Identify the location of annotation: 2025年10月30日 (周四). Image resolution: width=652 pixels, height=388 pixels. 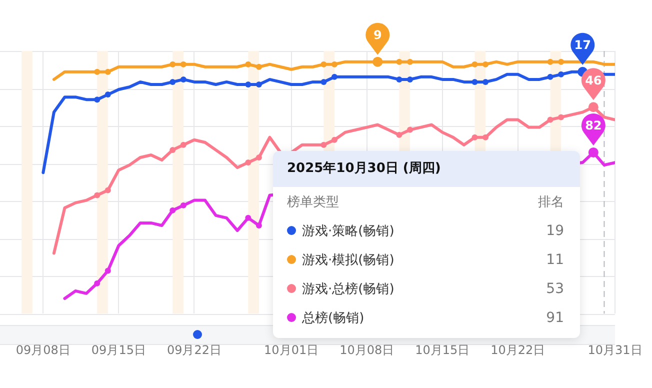
(426, 169).